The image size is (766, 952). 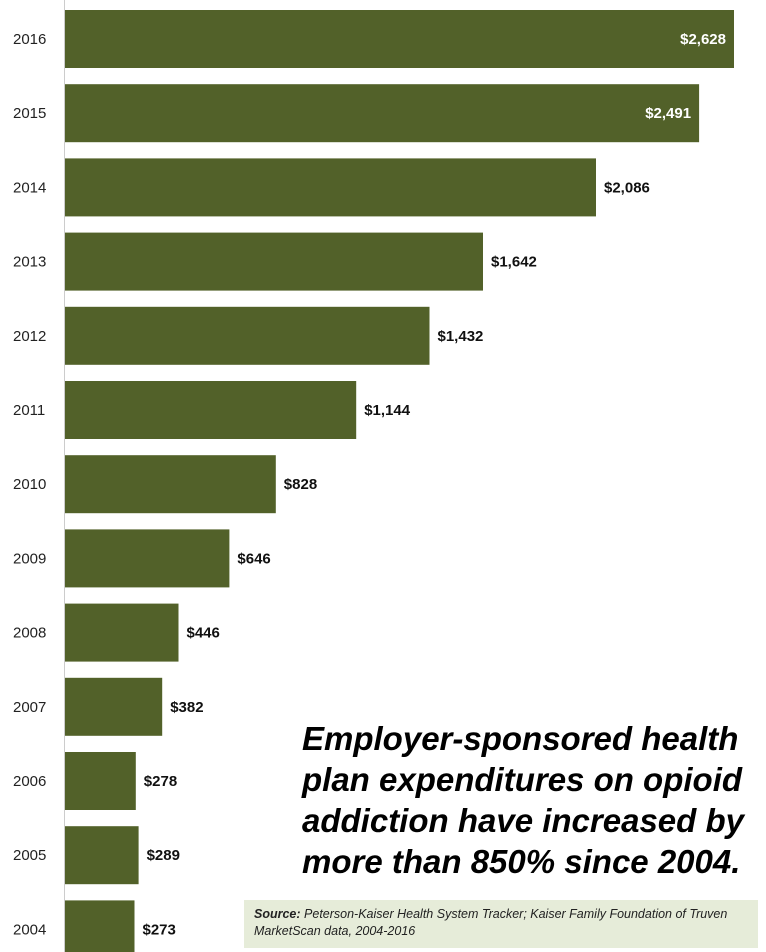 What do you see at coordinates (29, 39) in the screenshot?
I see `category-label-2016: 2016` at bounding box center [29, 39].